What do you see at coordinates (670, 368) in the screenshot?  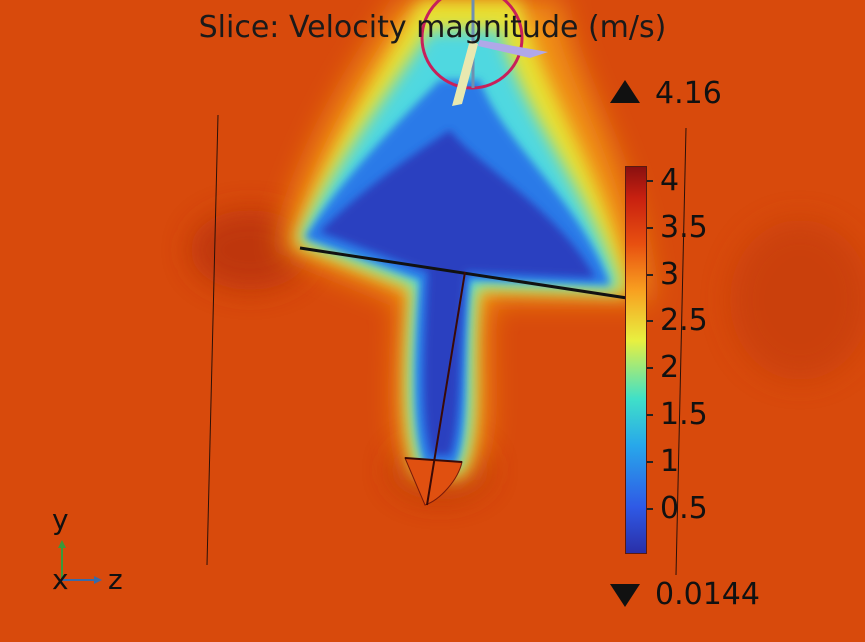 I see `colorbar-tick-label: 2` at bounding box center [670, 368].